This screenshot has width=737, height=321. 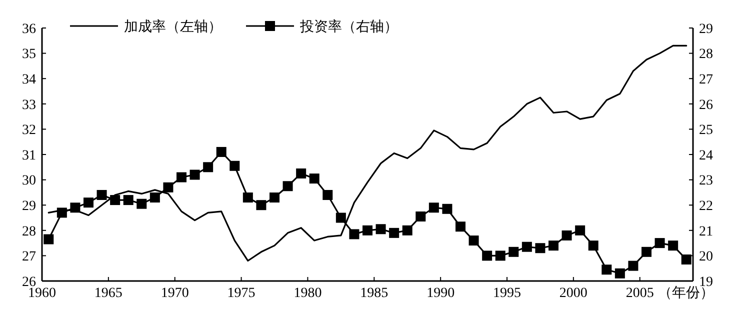 I want to click on y-tick-label: 28, so click(x=29, y=232).